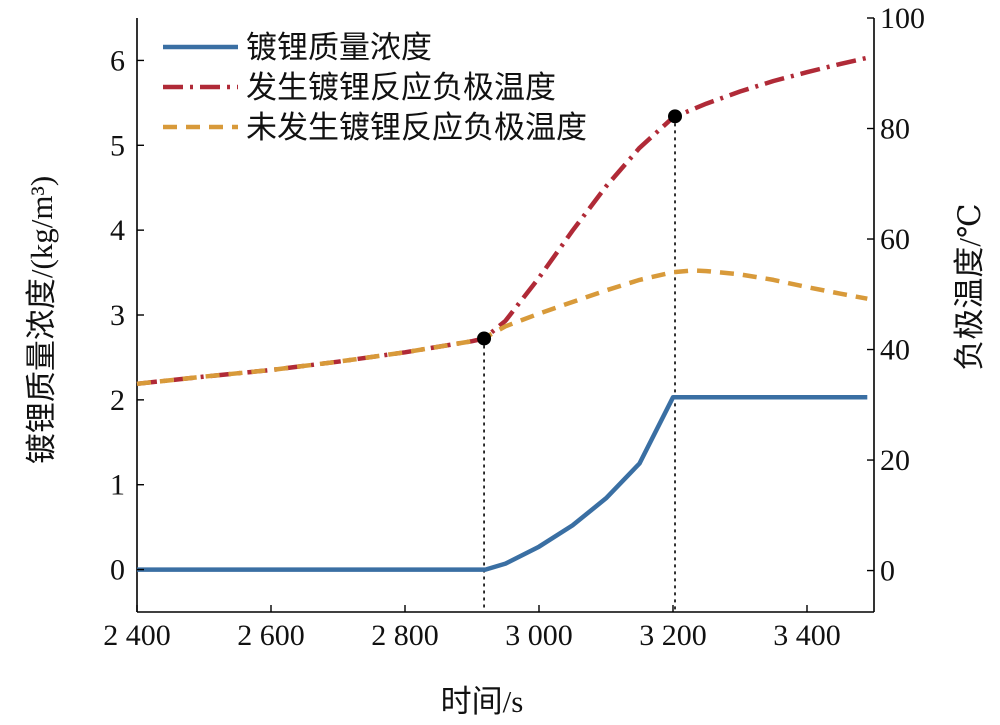 This screenshot has height=725, width=1000. Describe the element at coordinates (673, 635) in the screenshot. I see `x-tick-label: 3 200` at that location.